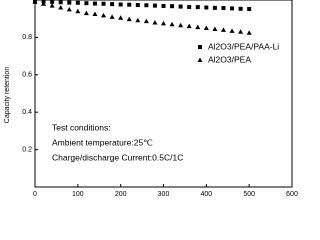 The height and width of the screenshot is (240, 320). Describe the element at coordinates (35, 194) in the screenshot. I see `x-tick-label: 0` at that location.